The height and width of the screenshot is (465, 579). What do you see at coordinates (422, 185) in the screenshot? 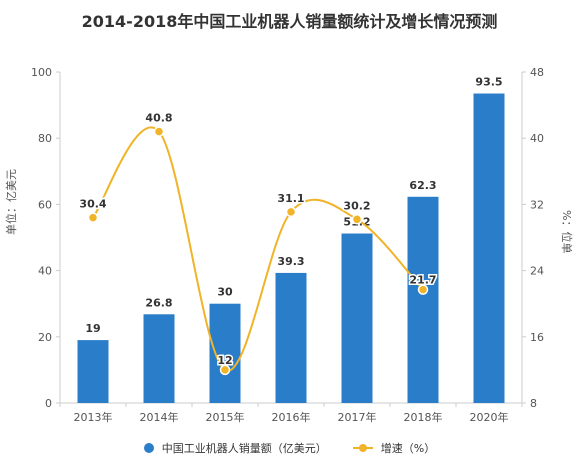
I see `bar-data-label: 62.3` at bounding box center [422, 185].